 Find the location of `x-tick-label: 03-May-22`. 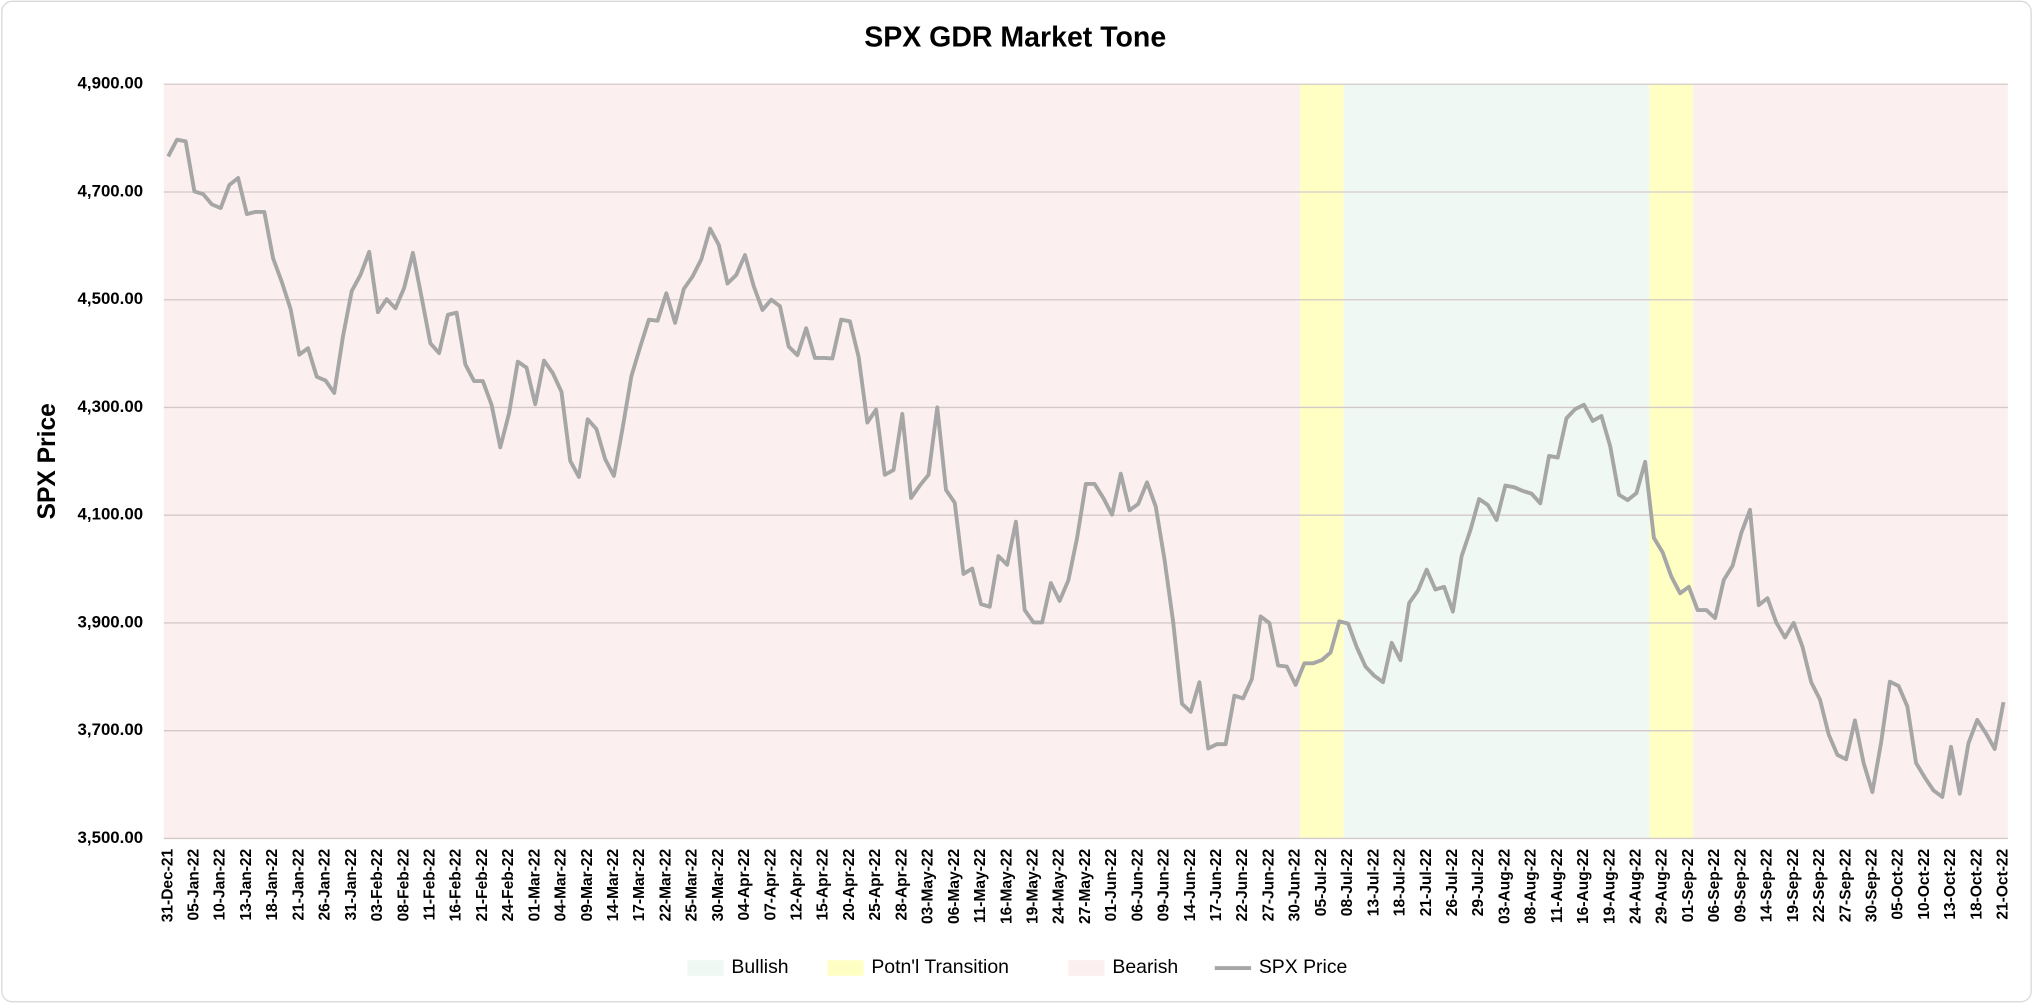

x-tick-label: 03-May-22 is located at coordinates (928, 886).